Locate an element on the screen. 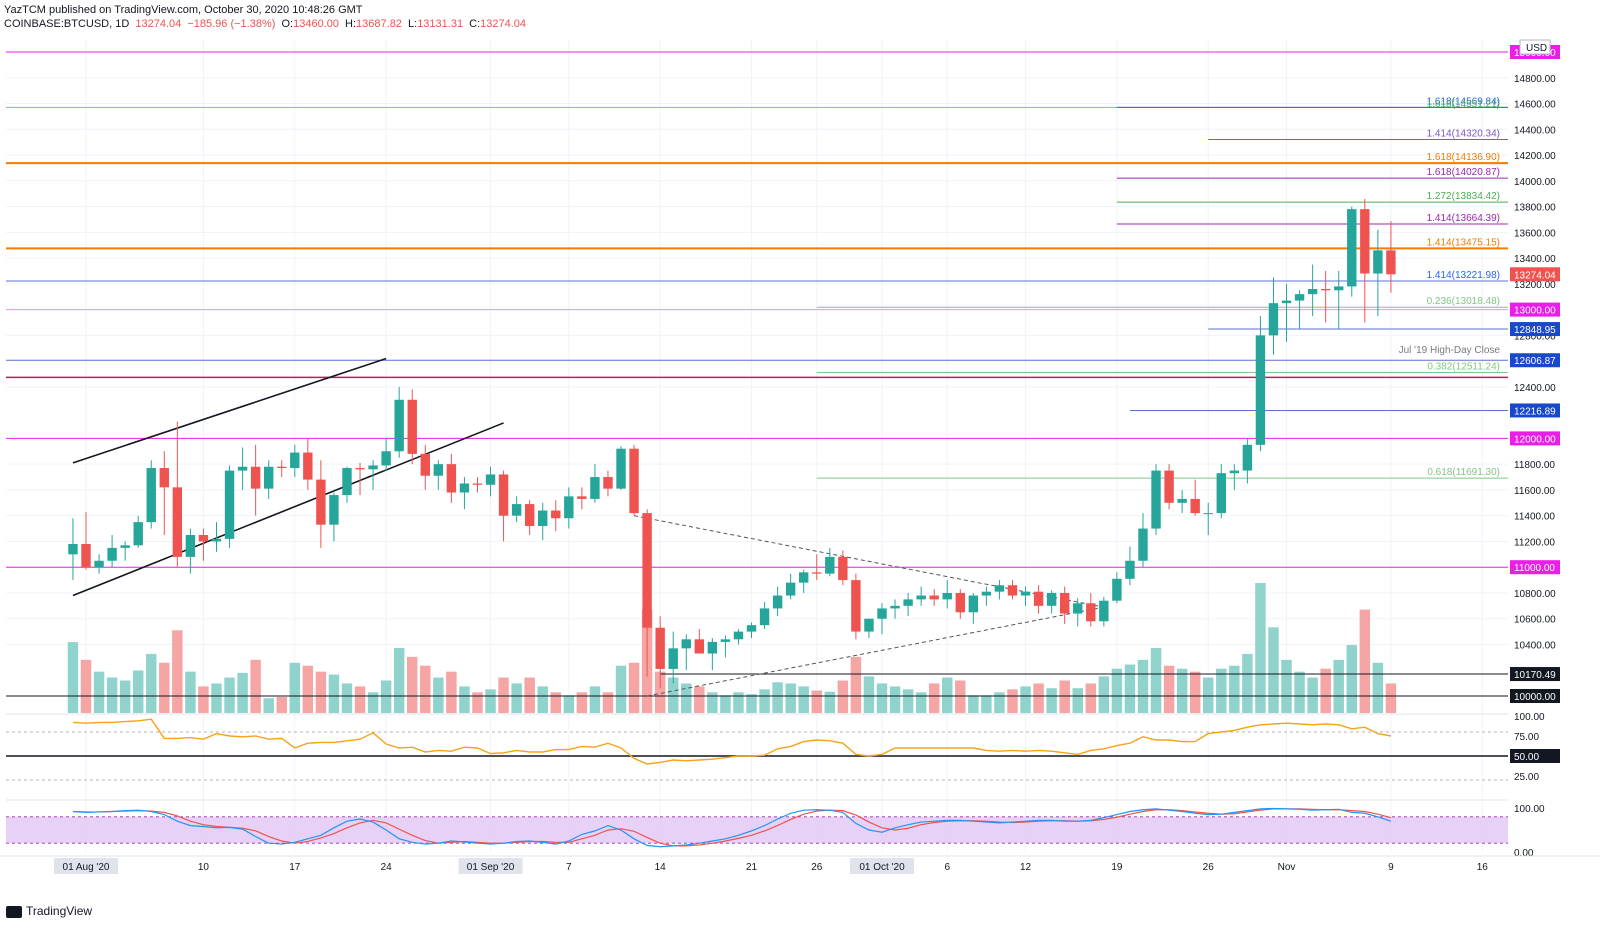  price-tick-label: 11000.00 is located at coordinates (1534, 568).